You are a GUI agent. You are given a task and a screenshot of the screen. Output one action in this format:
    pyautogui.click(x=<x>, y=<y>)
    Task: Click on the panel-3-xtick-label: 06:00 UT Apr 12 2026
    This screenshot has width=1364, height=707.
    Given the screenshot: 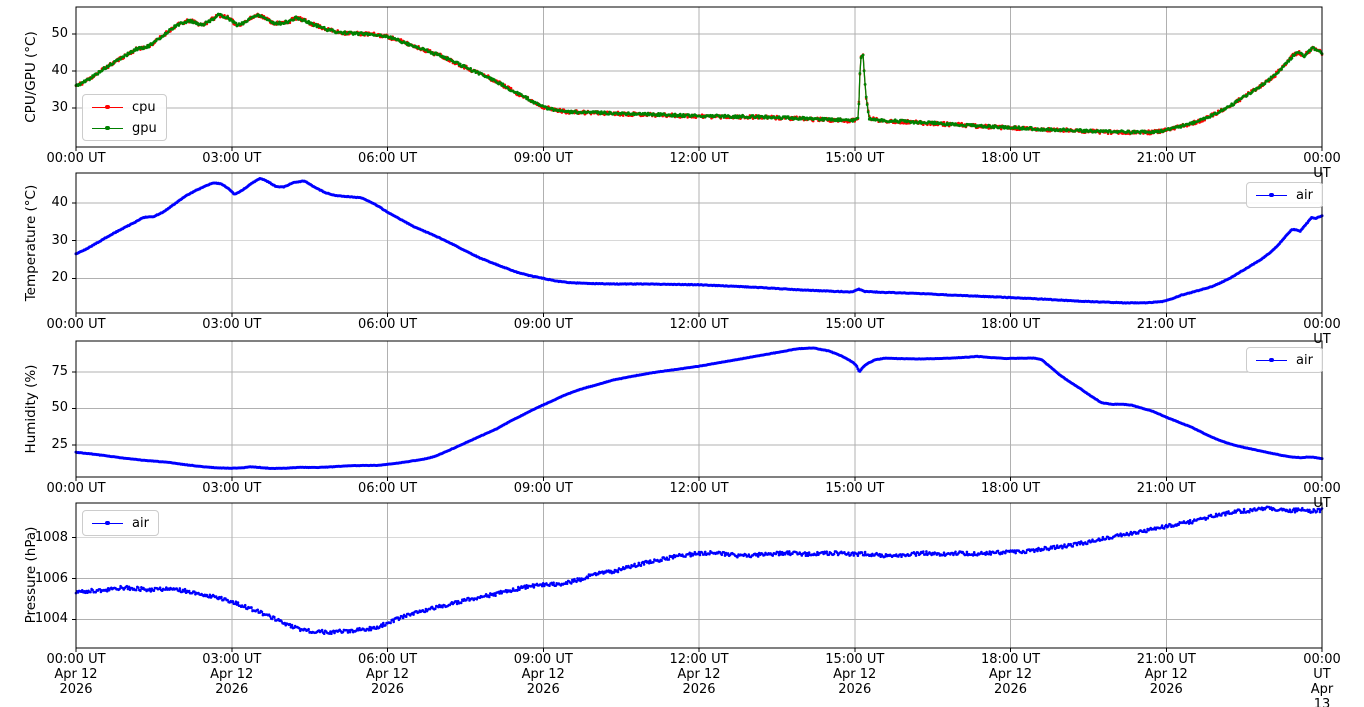 What is the action you would take?
    pyautogui.click(x=387, y=674)
    